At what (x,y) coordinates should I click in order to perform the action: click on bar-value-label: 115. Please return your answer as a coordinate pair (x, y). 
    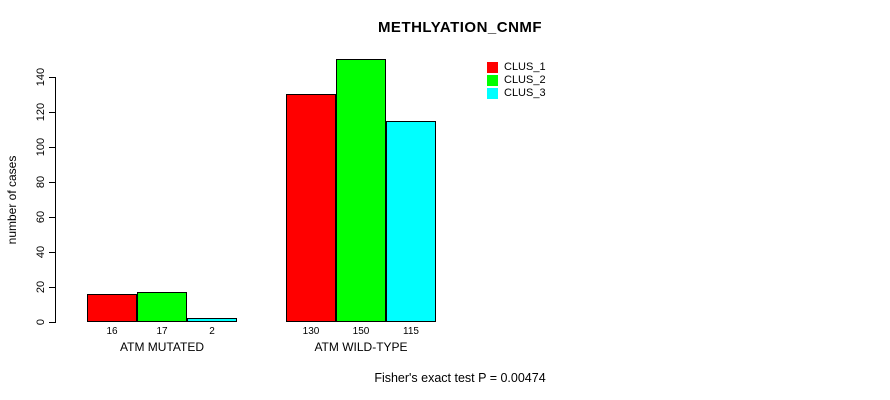
    Looking at the image, I should click on (411, 331).